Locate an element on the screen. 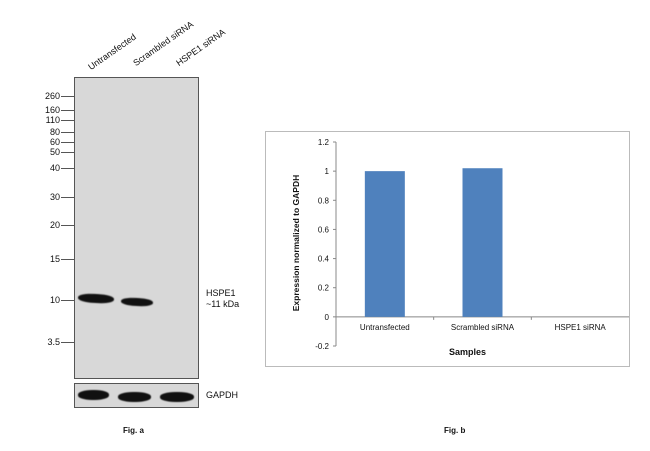  x-axis-title: Samples is located at coordinates (467, 352).